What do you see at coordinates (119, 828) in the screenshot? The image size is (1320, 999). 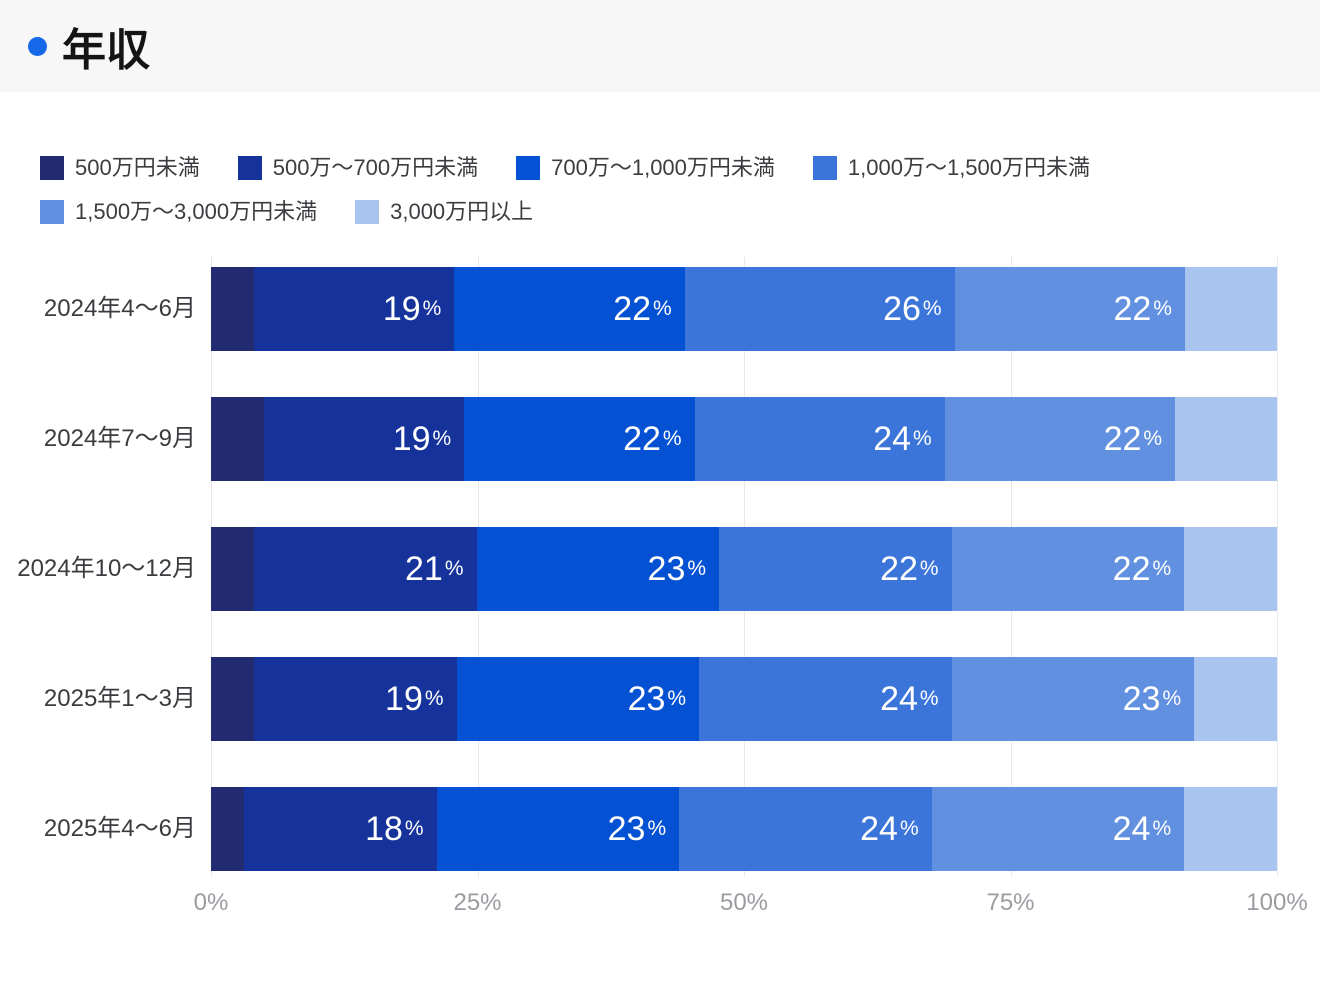 I see `row-label: 2025年4〜6月` at bounding box center [119, 828].